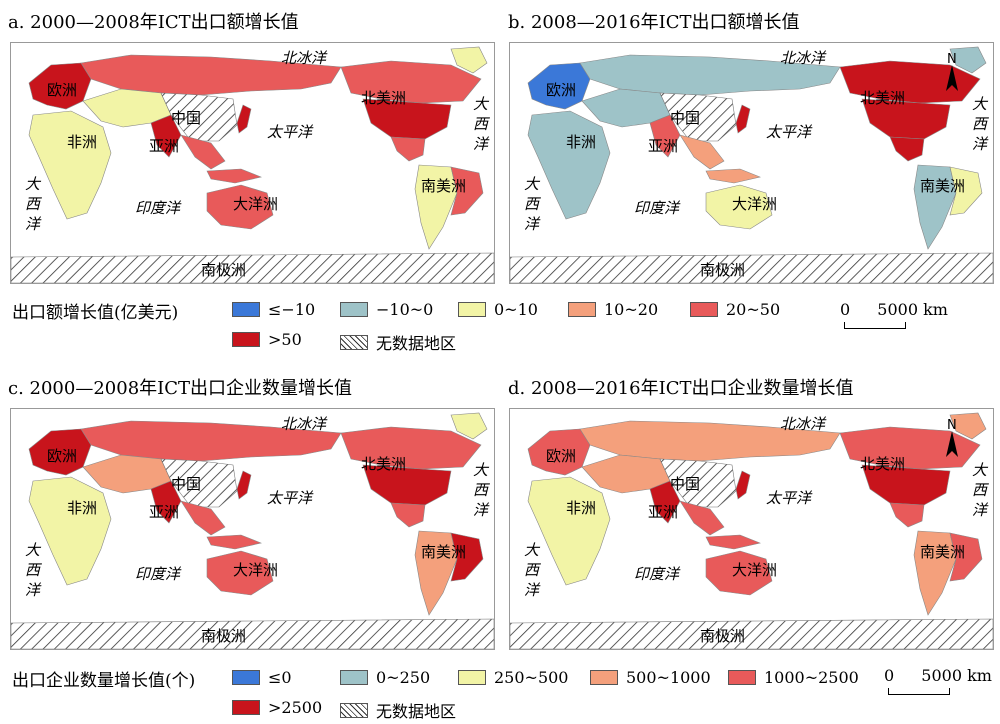  Describe the element at coordinates (481, 104) in the screenshot. I see `label-atlantic-east: 大` at that location.